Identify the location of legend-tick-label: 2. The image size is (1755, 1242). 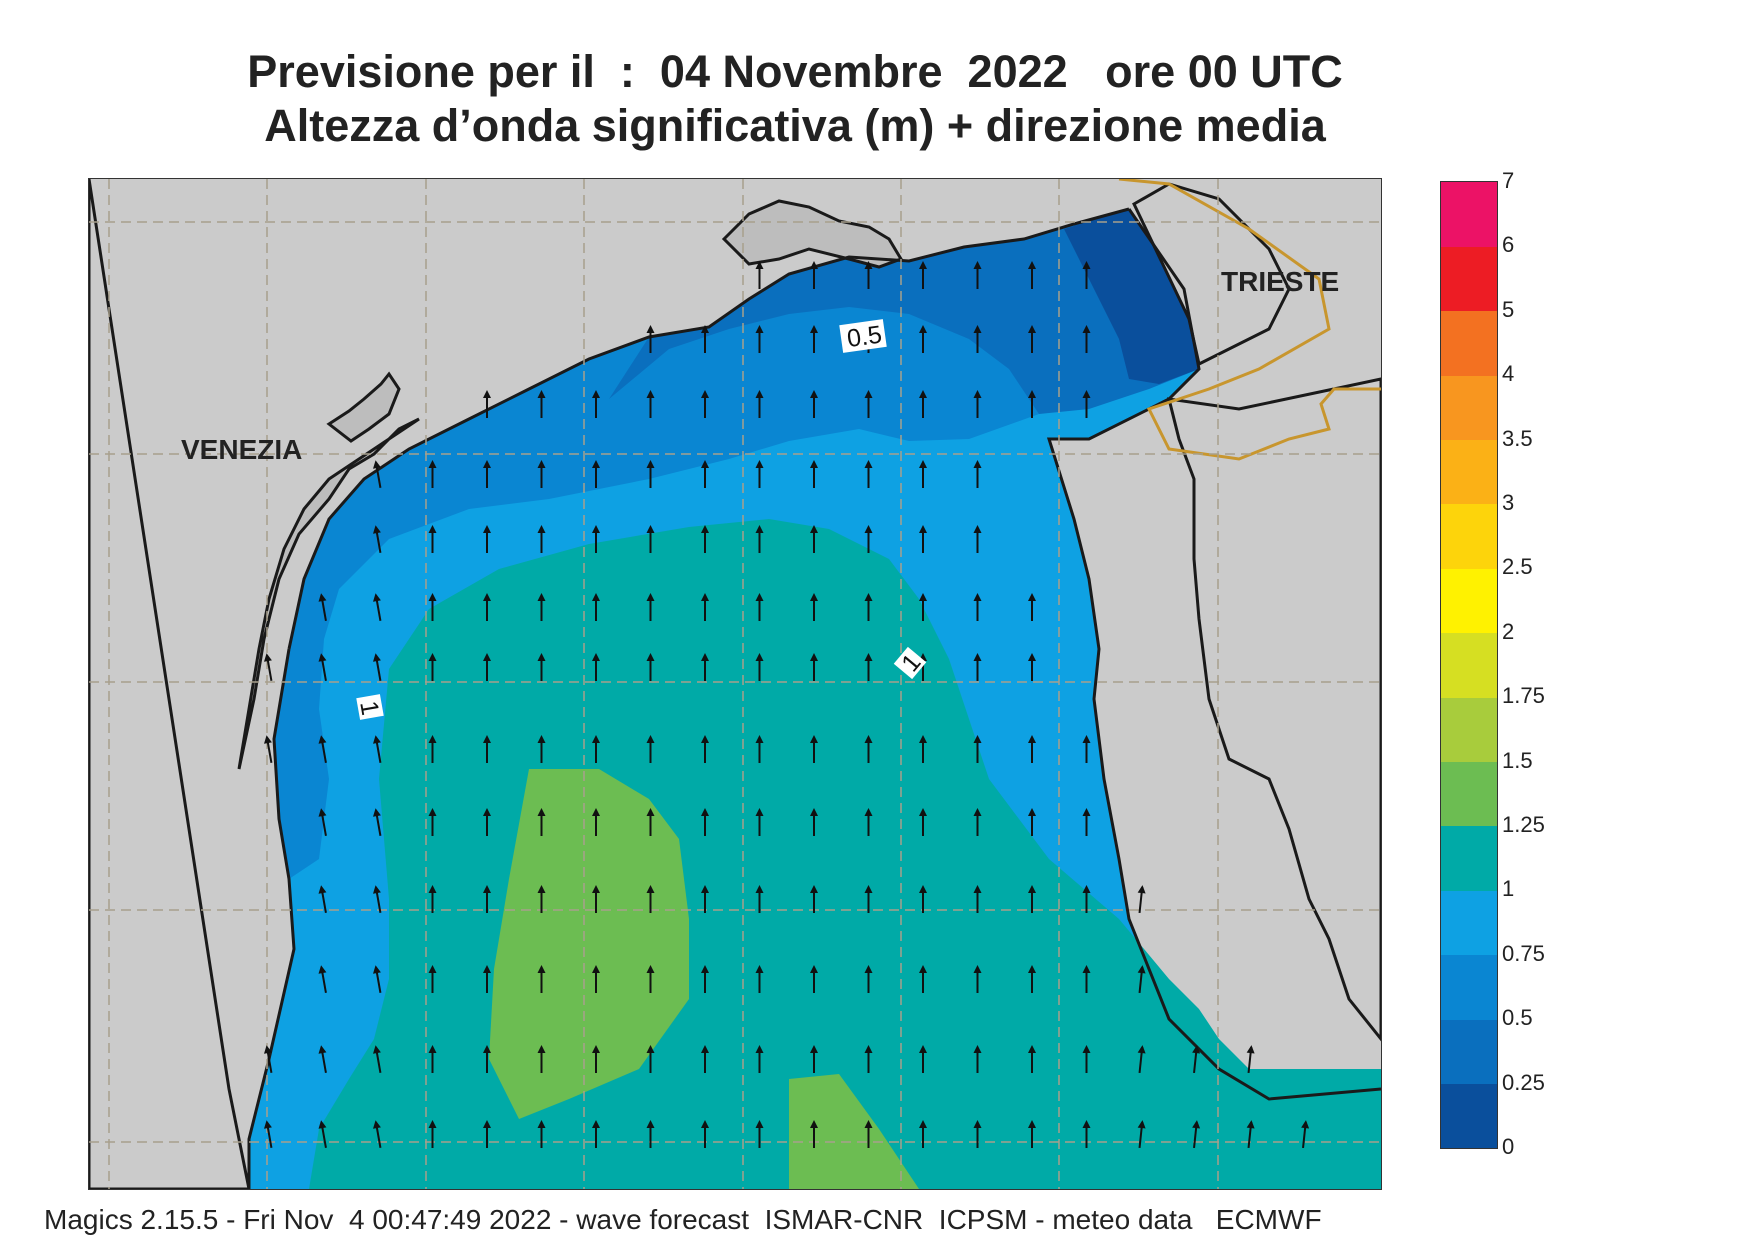
(1508, 631).